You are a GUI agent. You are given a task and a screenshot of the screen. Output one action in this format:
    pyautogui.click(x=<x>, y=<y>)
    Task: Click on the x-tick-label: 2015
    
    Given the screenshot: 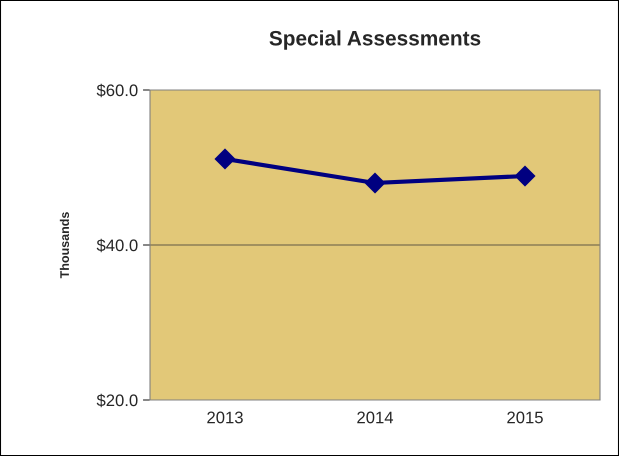 What is the action you would take?
    pyautogui.click(x=525, y=418)
    